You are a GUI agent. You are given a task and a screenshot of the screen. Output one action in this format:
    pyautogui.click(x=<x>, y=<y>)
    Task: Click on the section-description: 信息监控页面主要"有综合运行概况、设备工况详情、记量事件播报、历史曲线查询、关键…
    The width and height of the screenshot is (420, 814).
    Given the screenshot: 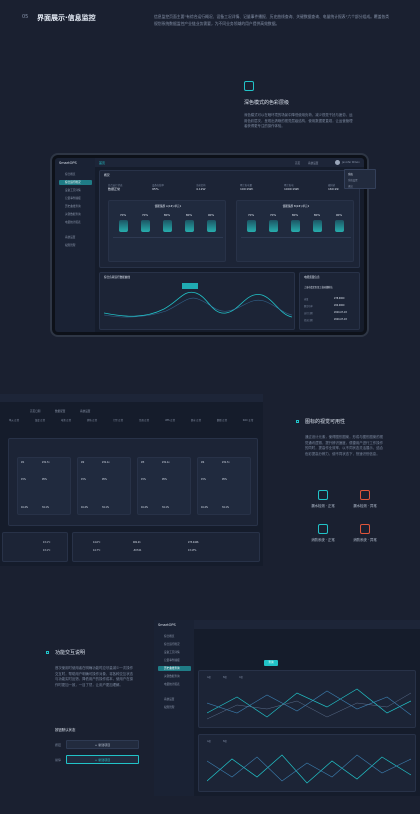 What is the action you would take?
    pyautogui.click(x=272, y=20)
    